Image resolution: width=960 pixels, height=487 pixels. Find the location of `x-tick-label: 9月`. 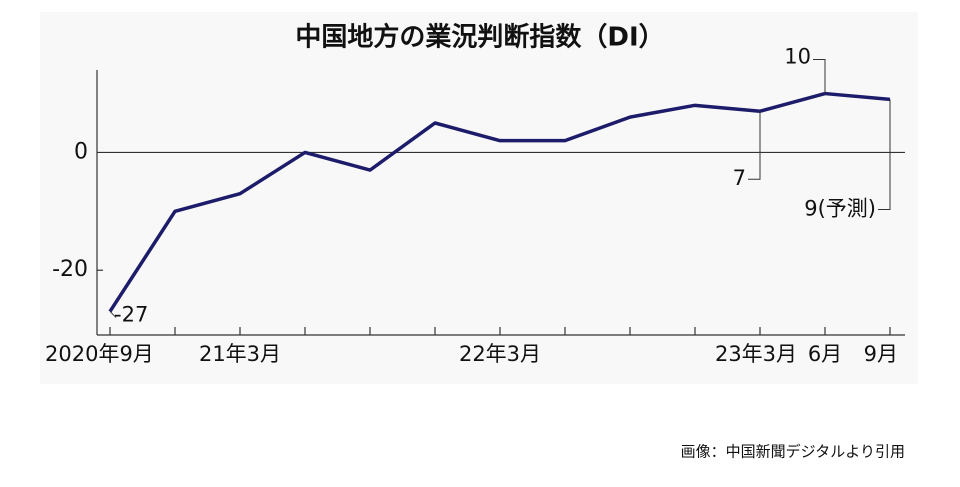

x-tick-label: 9月 is located at coordinates (881, 354).